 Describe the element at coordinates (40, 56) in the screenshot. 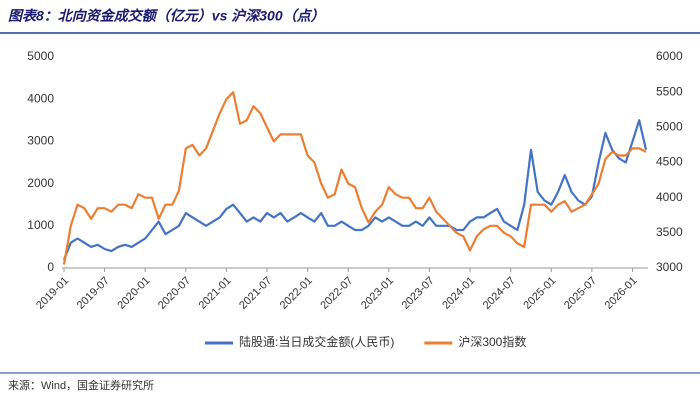

I see `y-tick-label: 5000` at that location.